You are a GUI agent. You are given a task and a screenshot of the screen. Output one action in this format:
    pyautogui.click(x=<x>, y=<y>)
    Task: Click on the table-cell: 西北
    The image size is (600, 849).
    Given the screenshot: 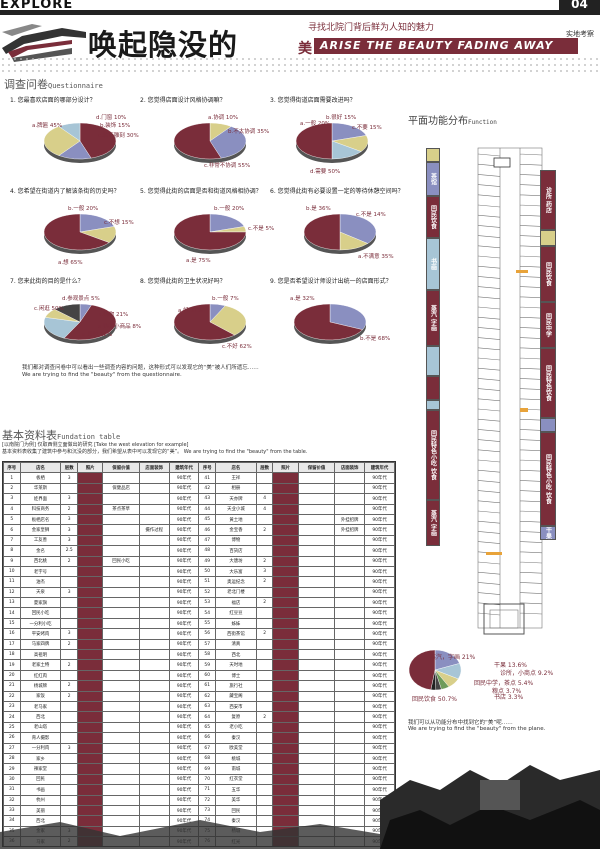 What is the action you would take?
    pyautogui.click(x=40, y=717)
    